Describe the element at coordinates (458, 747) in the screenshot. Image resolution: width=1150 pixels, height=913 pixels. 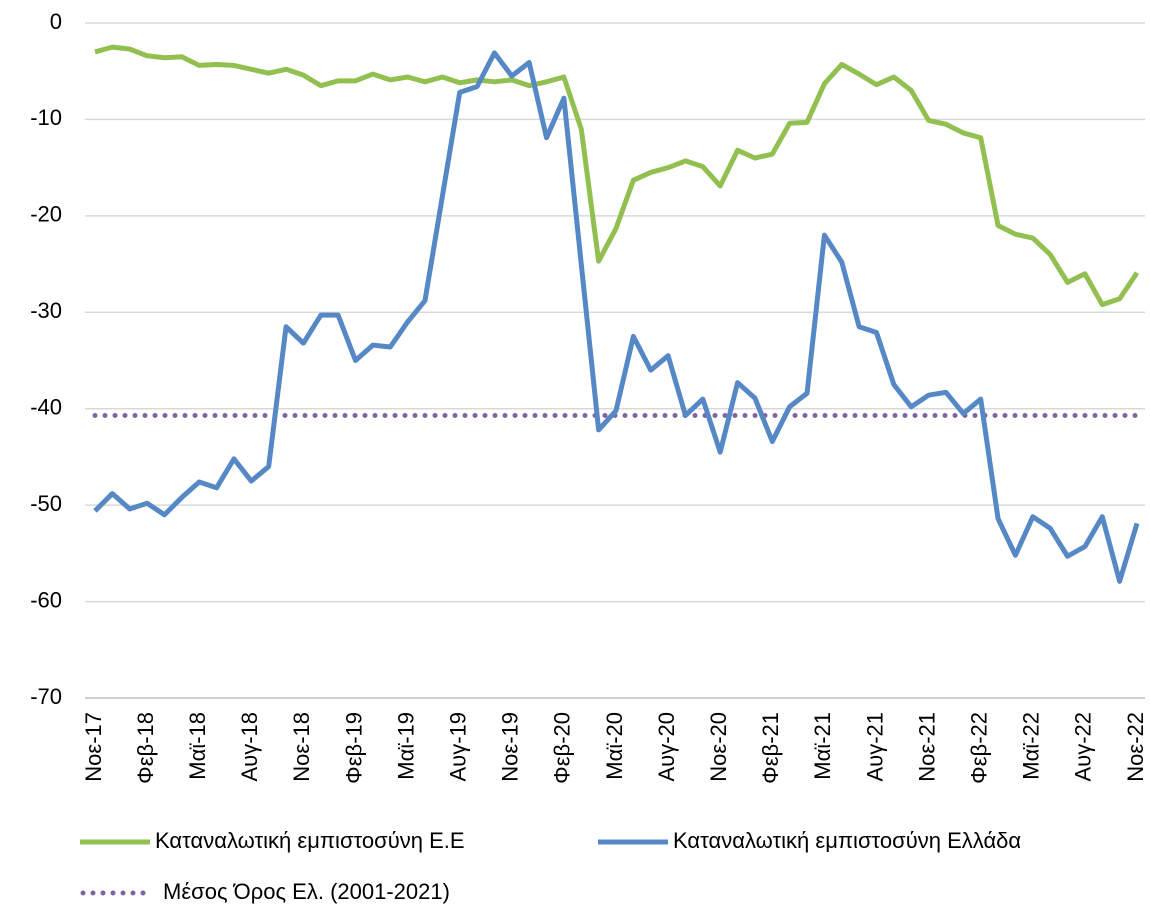
I see `x-tick-label: Αυγ-19` at that location.